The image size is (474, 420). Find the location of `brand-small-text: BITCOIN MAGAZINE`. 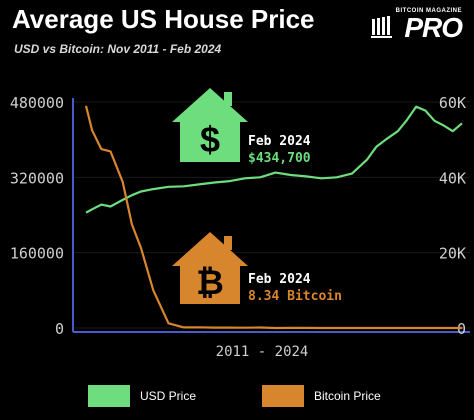

brand-small-text: BITCOIN MAGAZINE is located at coordinates (428, 11).